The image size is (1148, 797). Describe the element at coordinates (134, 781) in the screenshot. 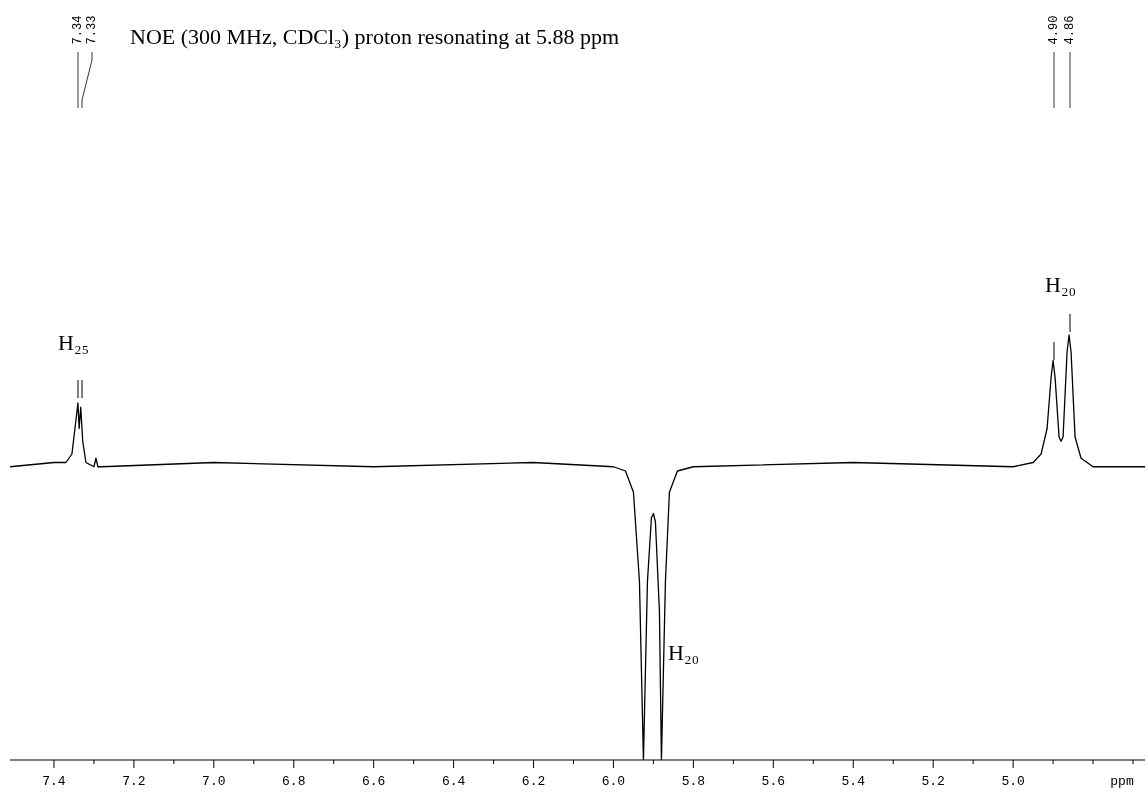

I see `x-tick-label: 7.2` at that location.